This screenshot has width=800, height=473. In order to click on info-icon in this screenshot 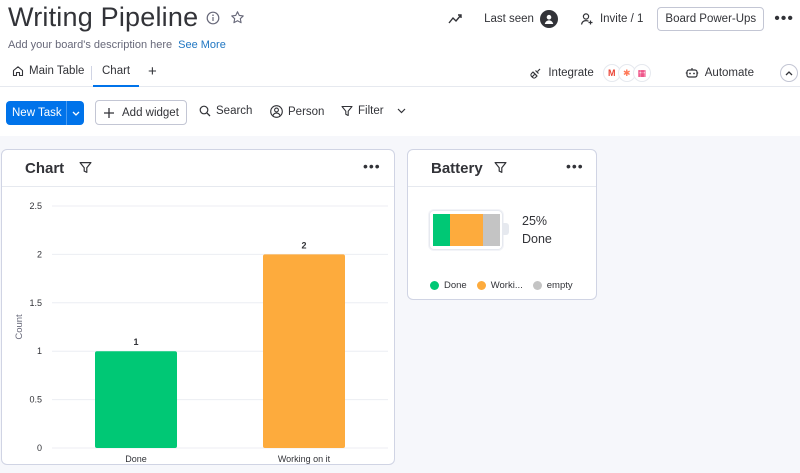, I will do `click(213, 18)`.